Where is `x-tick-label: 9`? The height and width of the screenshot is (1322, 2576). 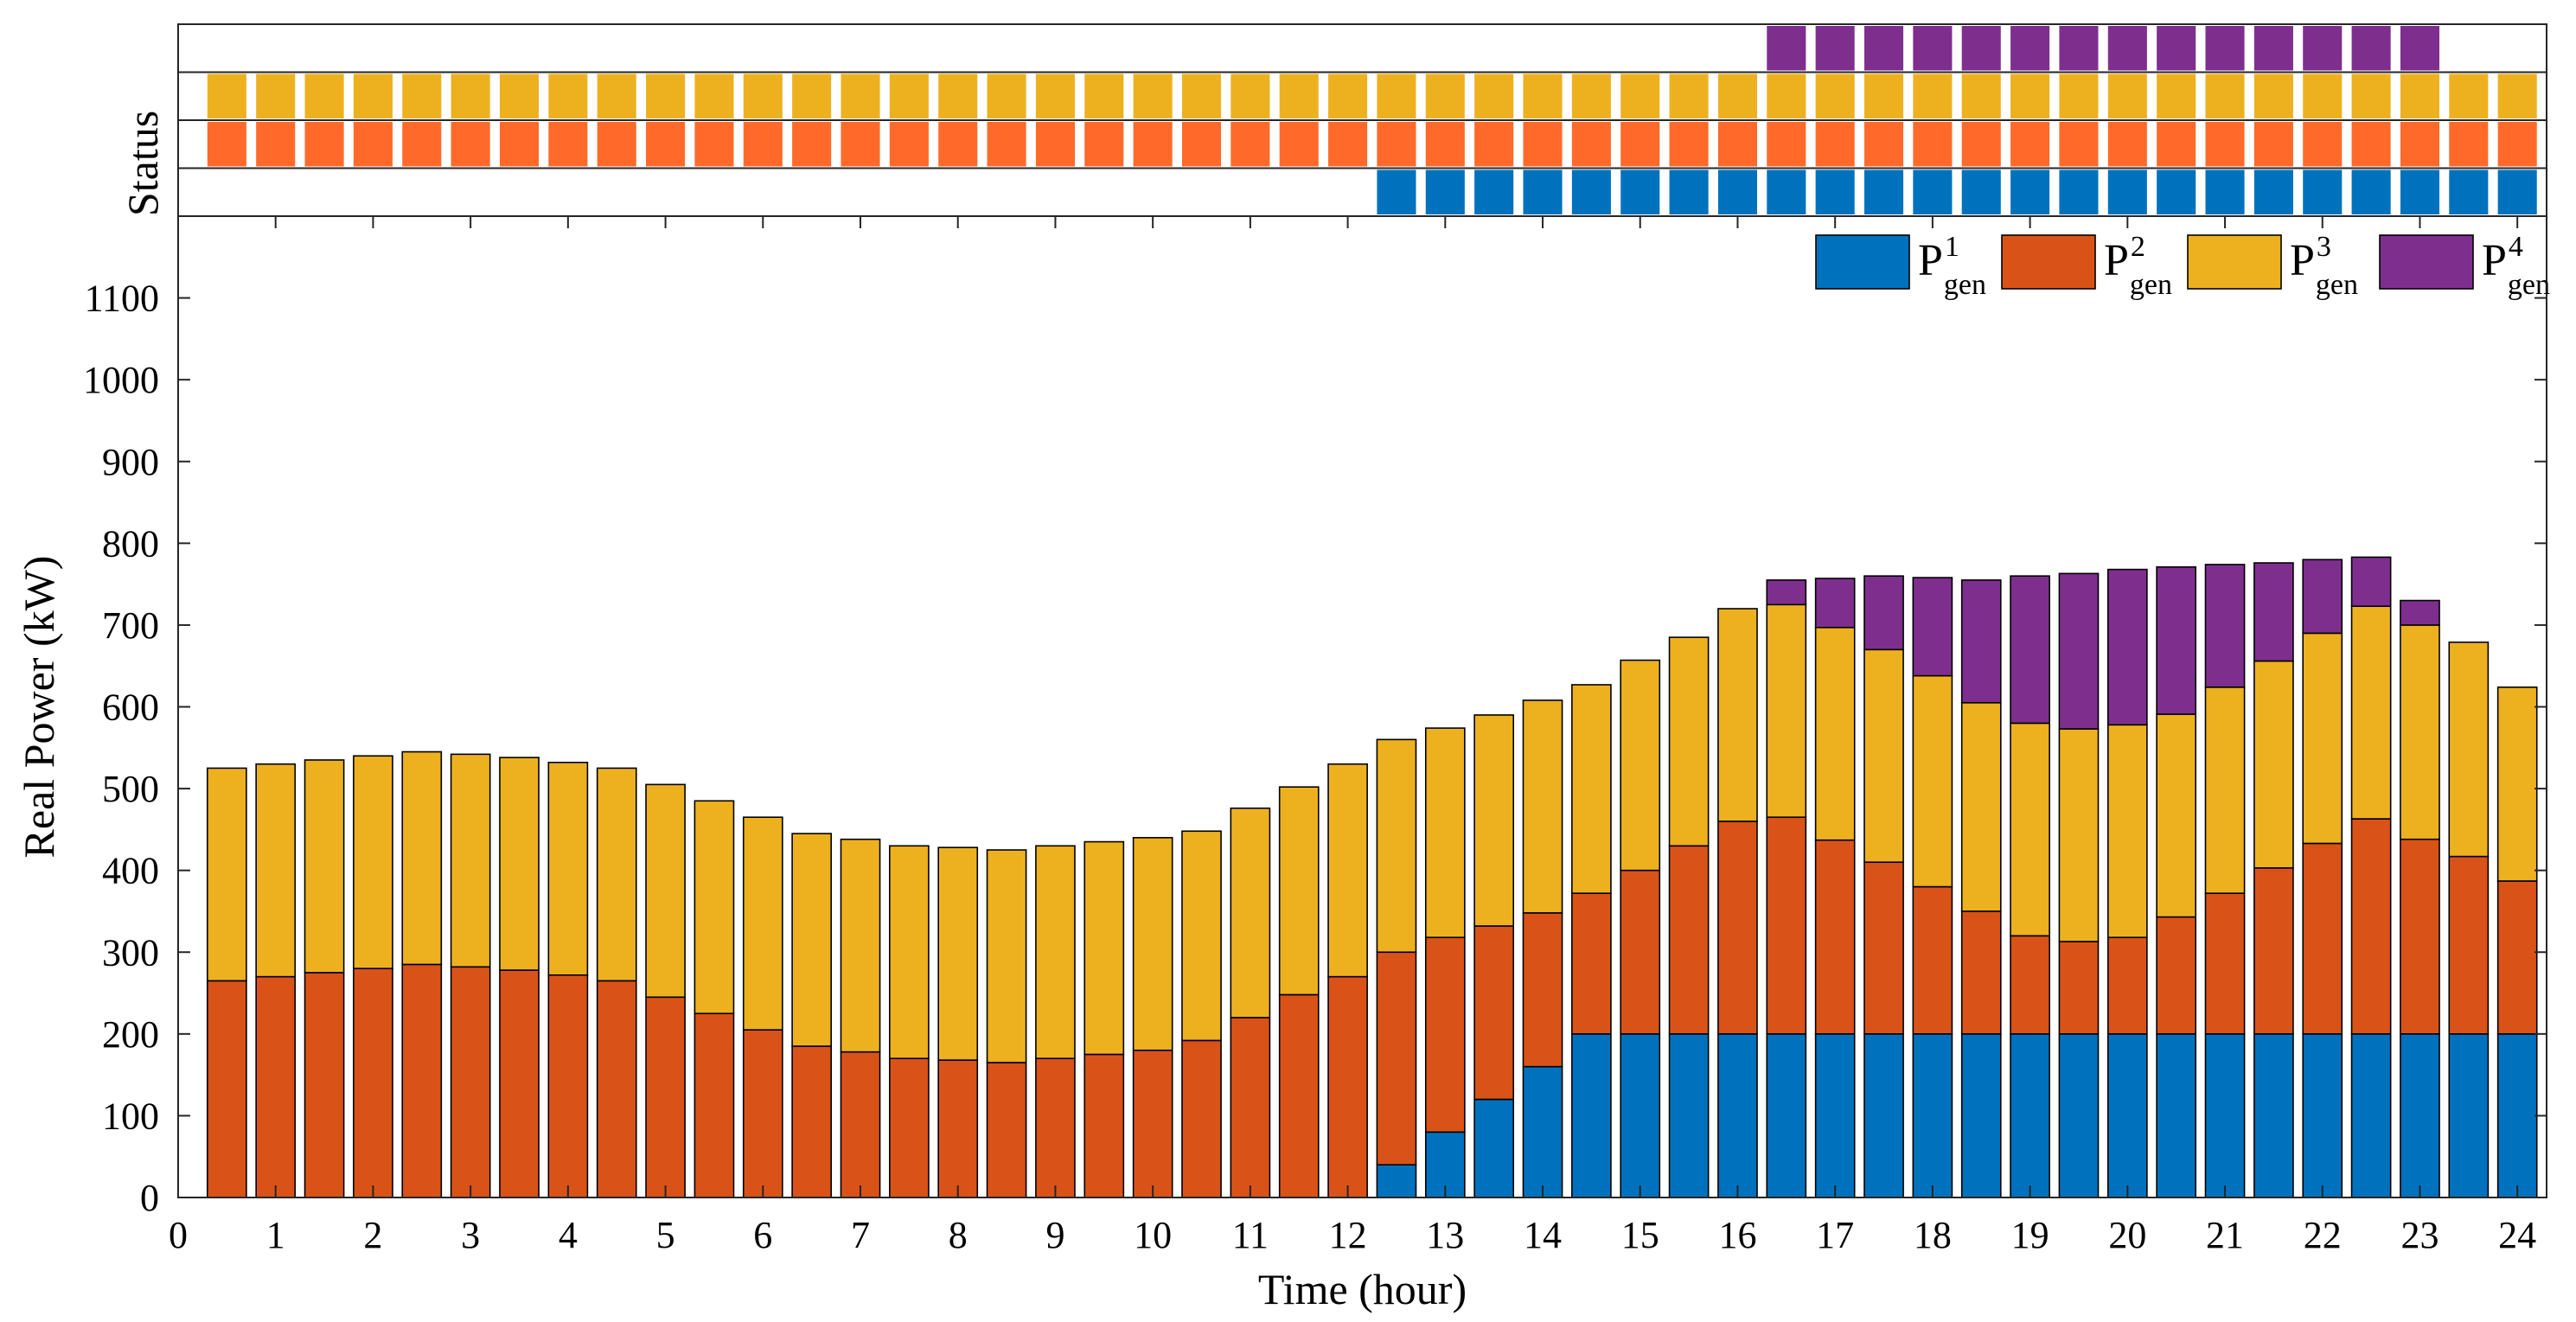 x-tick-label: 9 is located at coordinates (1054, 1235).